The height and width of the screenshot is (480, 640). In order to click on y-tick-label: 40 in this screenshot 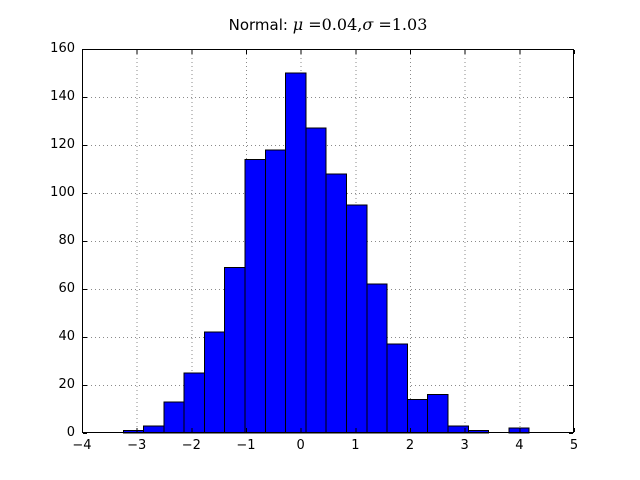, I will do `click(66, 336)`.